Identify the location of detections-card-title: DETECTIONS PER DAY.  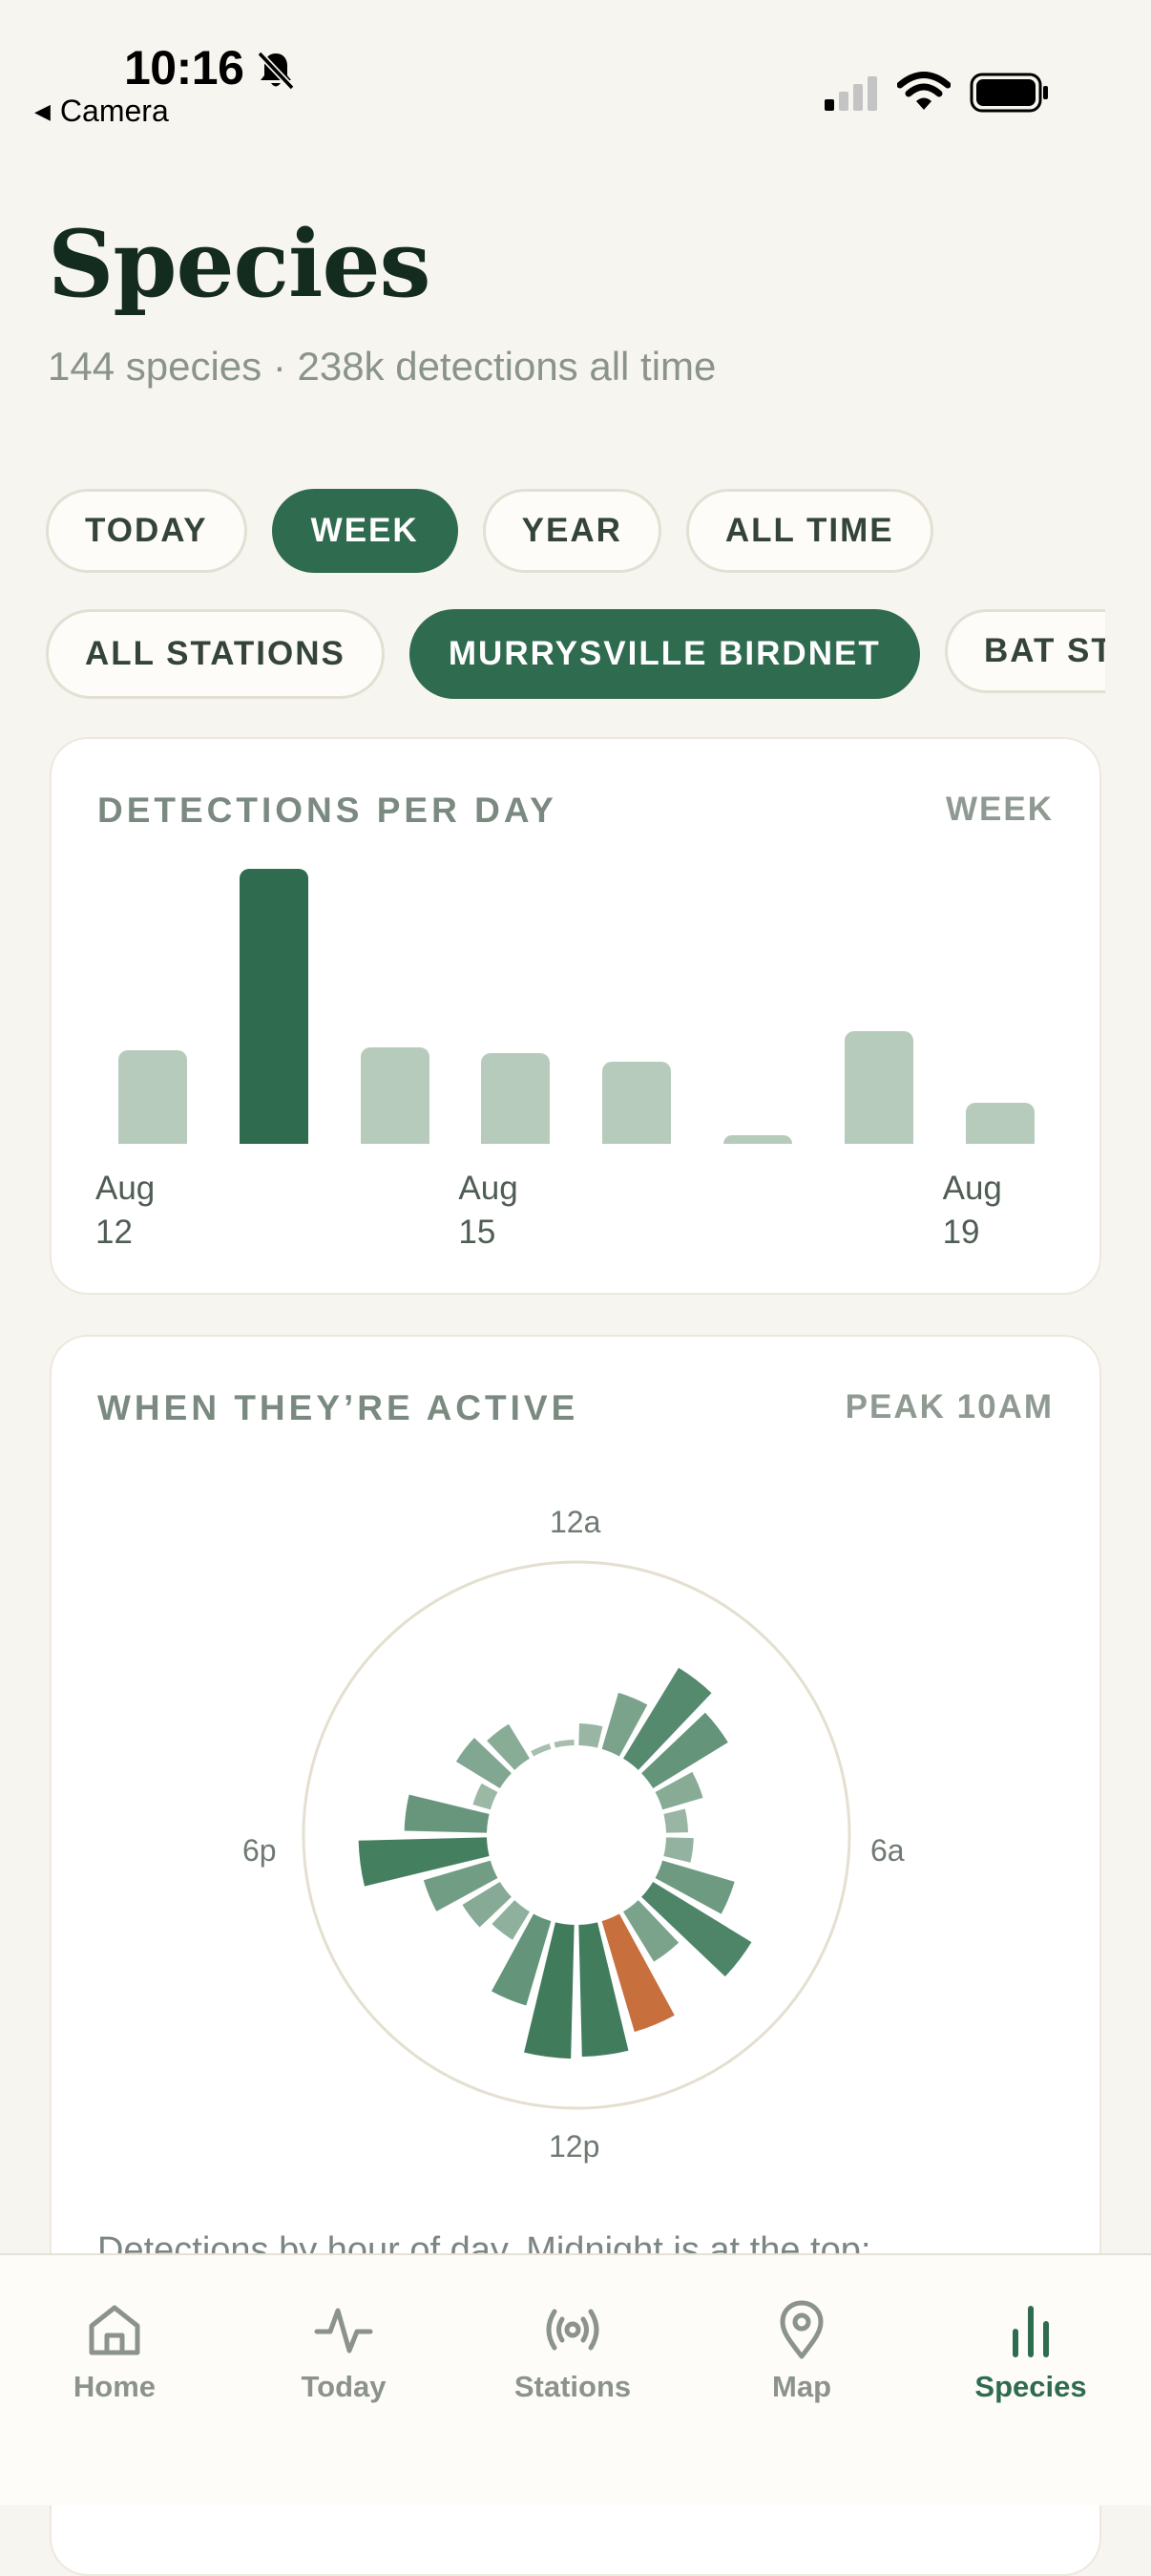
(327, 810).